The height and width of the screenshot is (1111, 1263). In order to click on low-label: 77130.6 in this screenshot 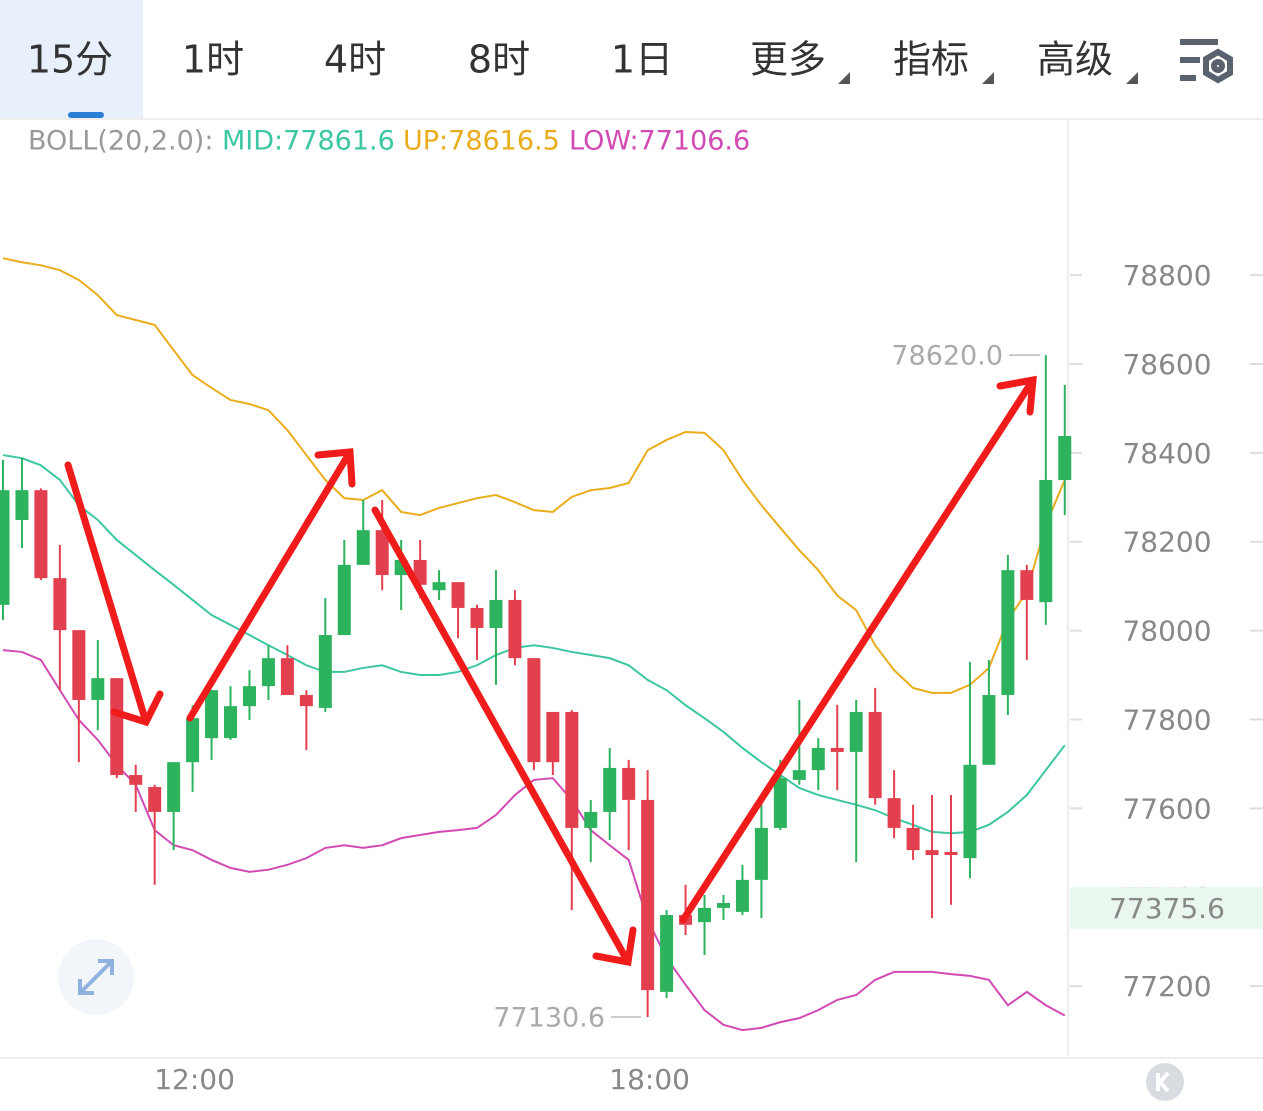, I will do `click(549, 1017)`.